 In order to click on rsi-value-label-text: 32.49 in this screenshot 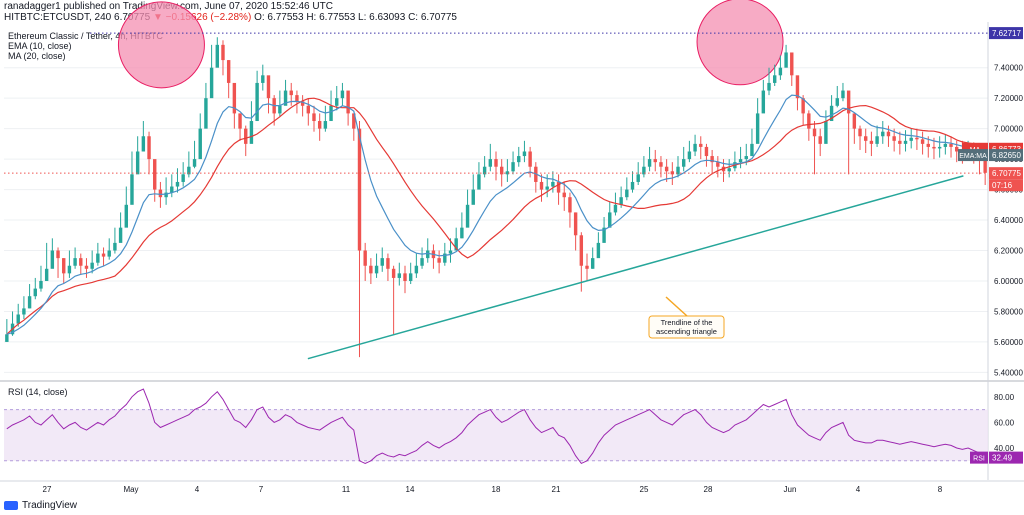, I will do `click(1002, 458)`.